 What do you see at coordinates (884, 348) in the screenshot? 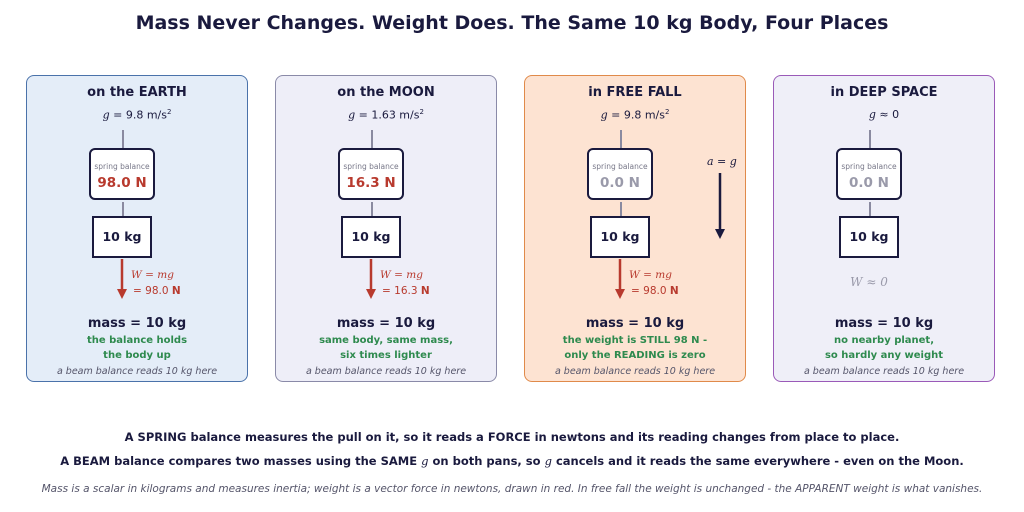
I see `panel-note: no nearby planet, so hardly any weight` at bounding box center [884, 348].